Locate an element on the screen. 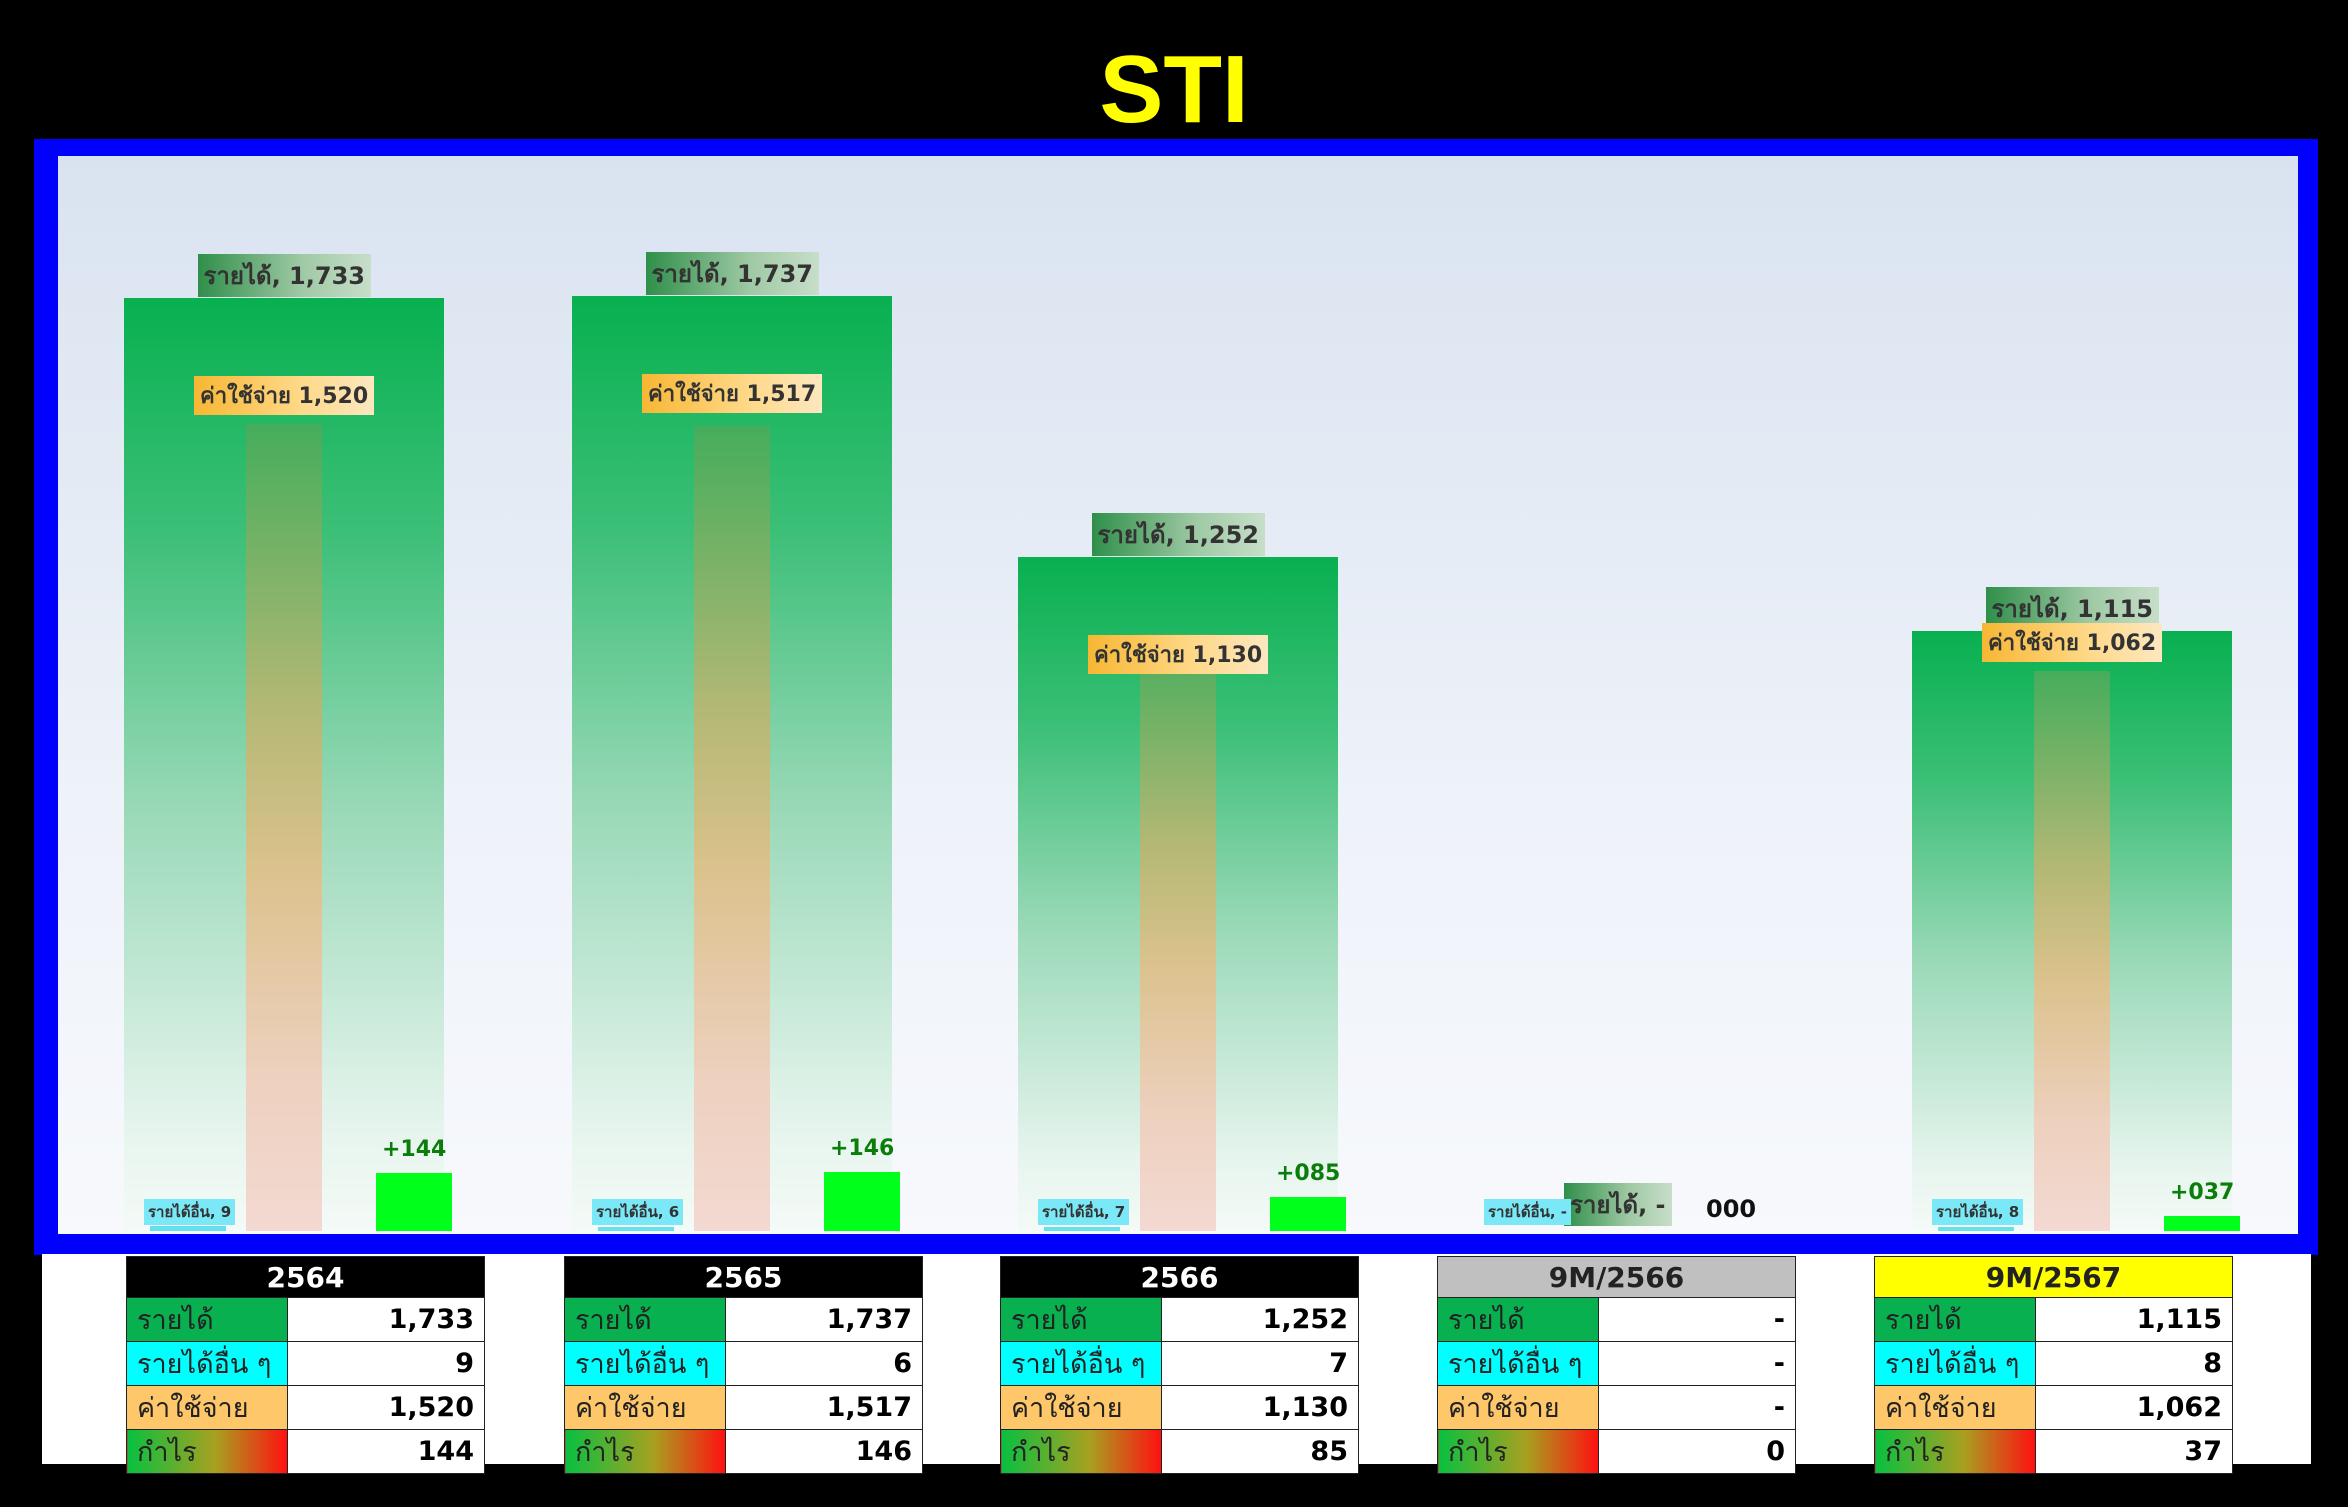  table-row: ค่าใช้จ่าย - is located at coordinates (1616, 1407).